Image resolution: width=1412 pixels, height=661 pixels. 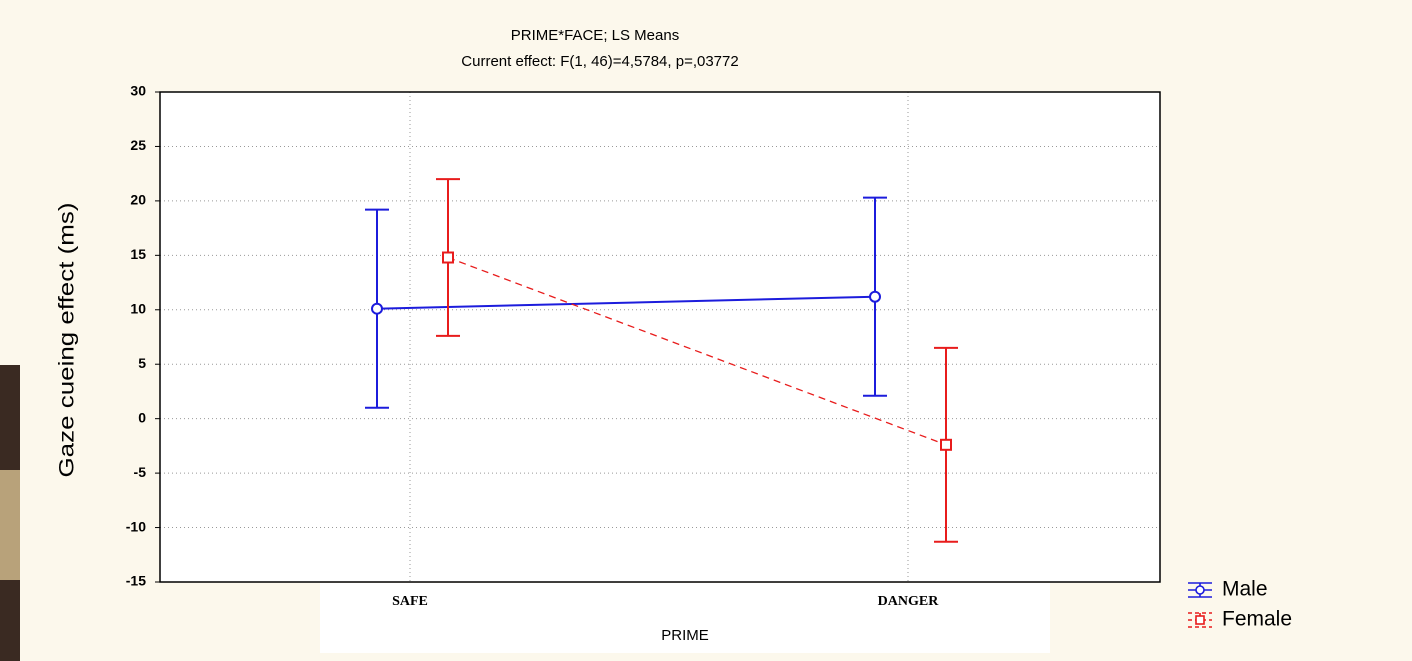 What do you see at coordinates (1245, 589) in the screenshot?
I see `legend-label: Male` at bounding box center [1245, 589].